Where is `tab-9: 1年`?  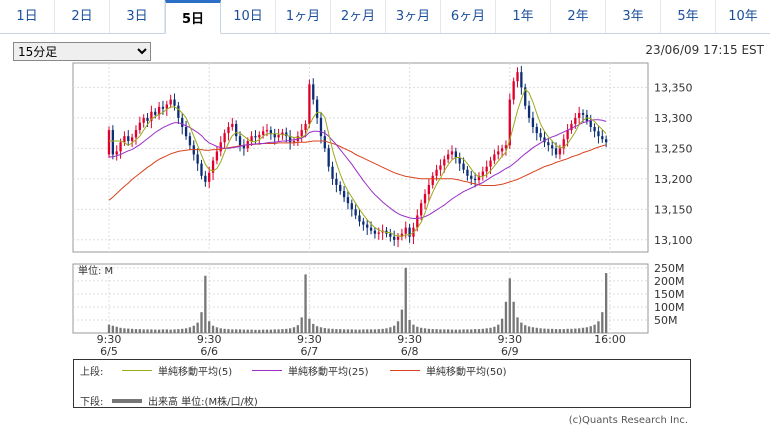
tab-9: 1年 is located at coordinates (523, 16).